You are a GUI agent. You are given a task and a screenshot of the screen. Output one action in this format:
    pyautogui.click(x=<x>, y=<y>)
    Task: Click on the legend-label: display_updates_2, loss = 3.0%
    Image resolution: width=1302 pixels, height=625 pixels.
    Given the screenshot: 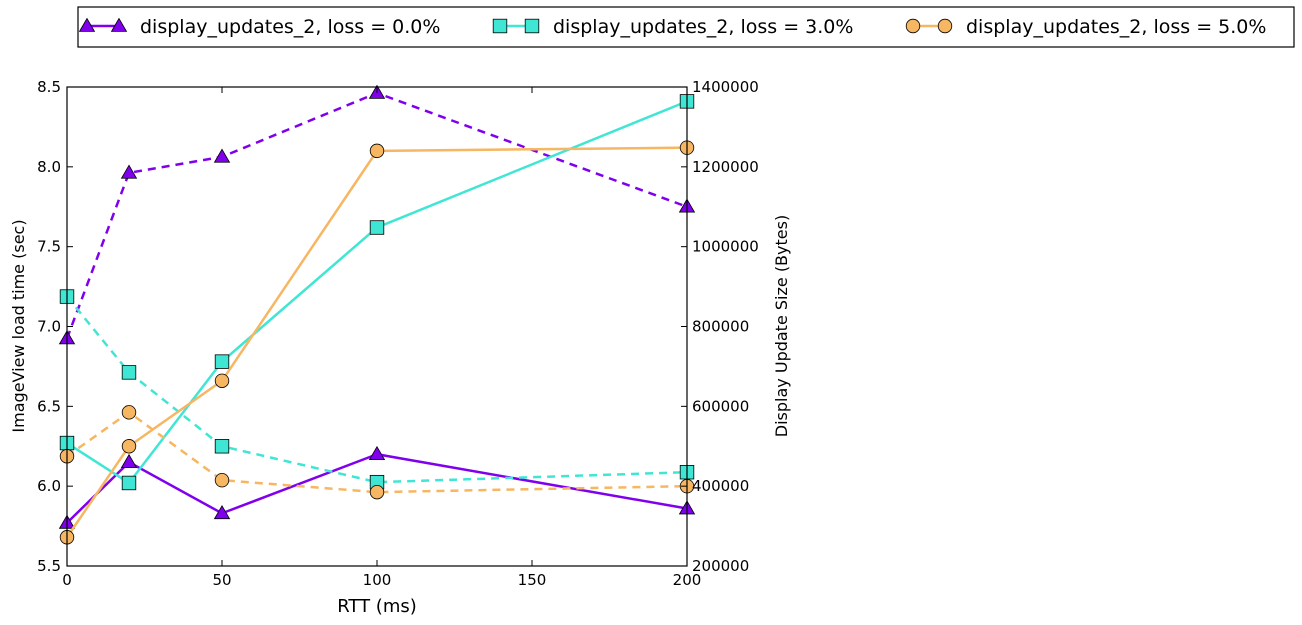 What is the action you would take?
    pyautogui.click(x=703, y=27)
    